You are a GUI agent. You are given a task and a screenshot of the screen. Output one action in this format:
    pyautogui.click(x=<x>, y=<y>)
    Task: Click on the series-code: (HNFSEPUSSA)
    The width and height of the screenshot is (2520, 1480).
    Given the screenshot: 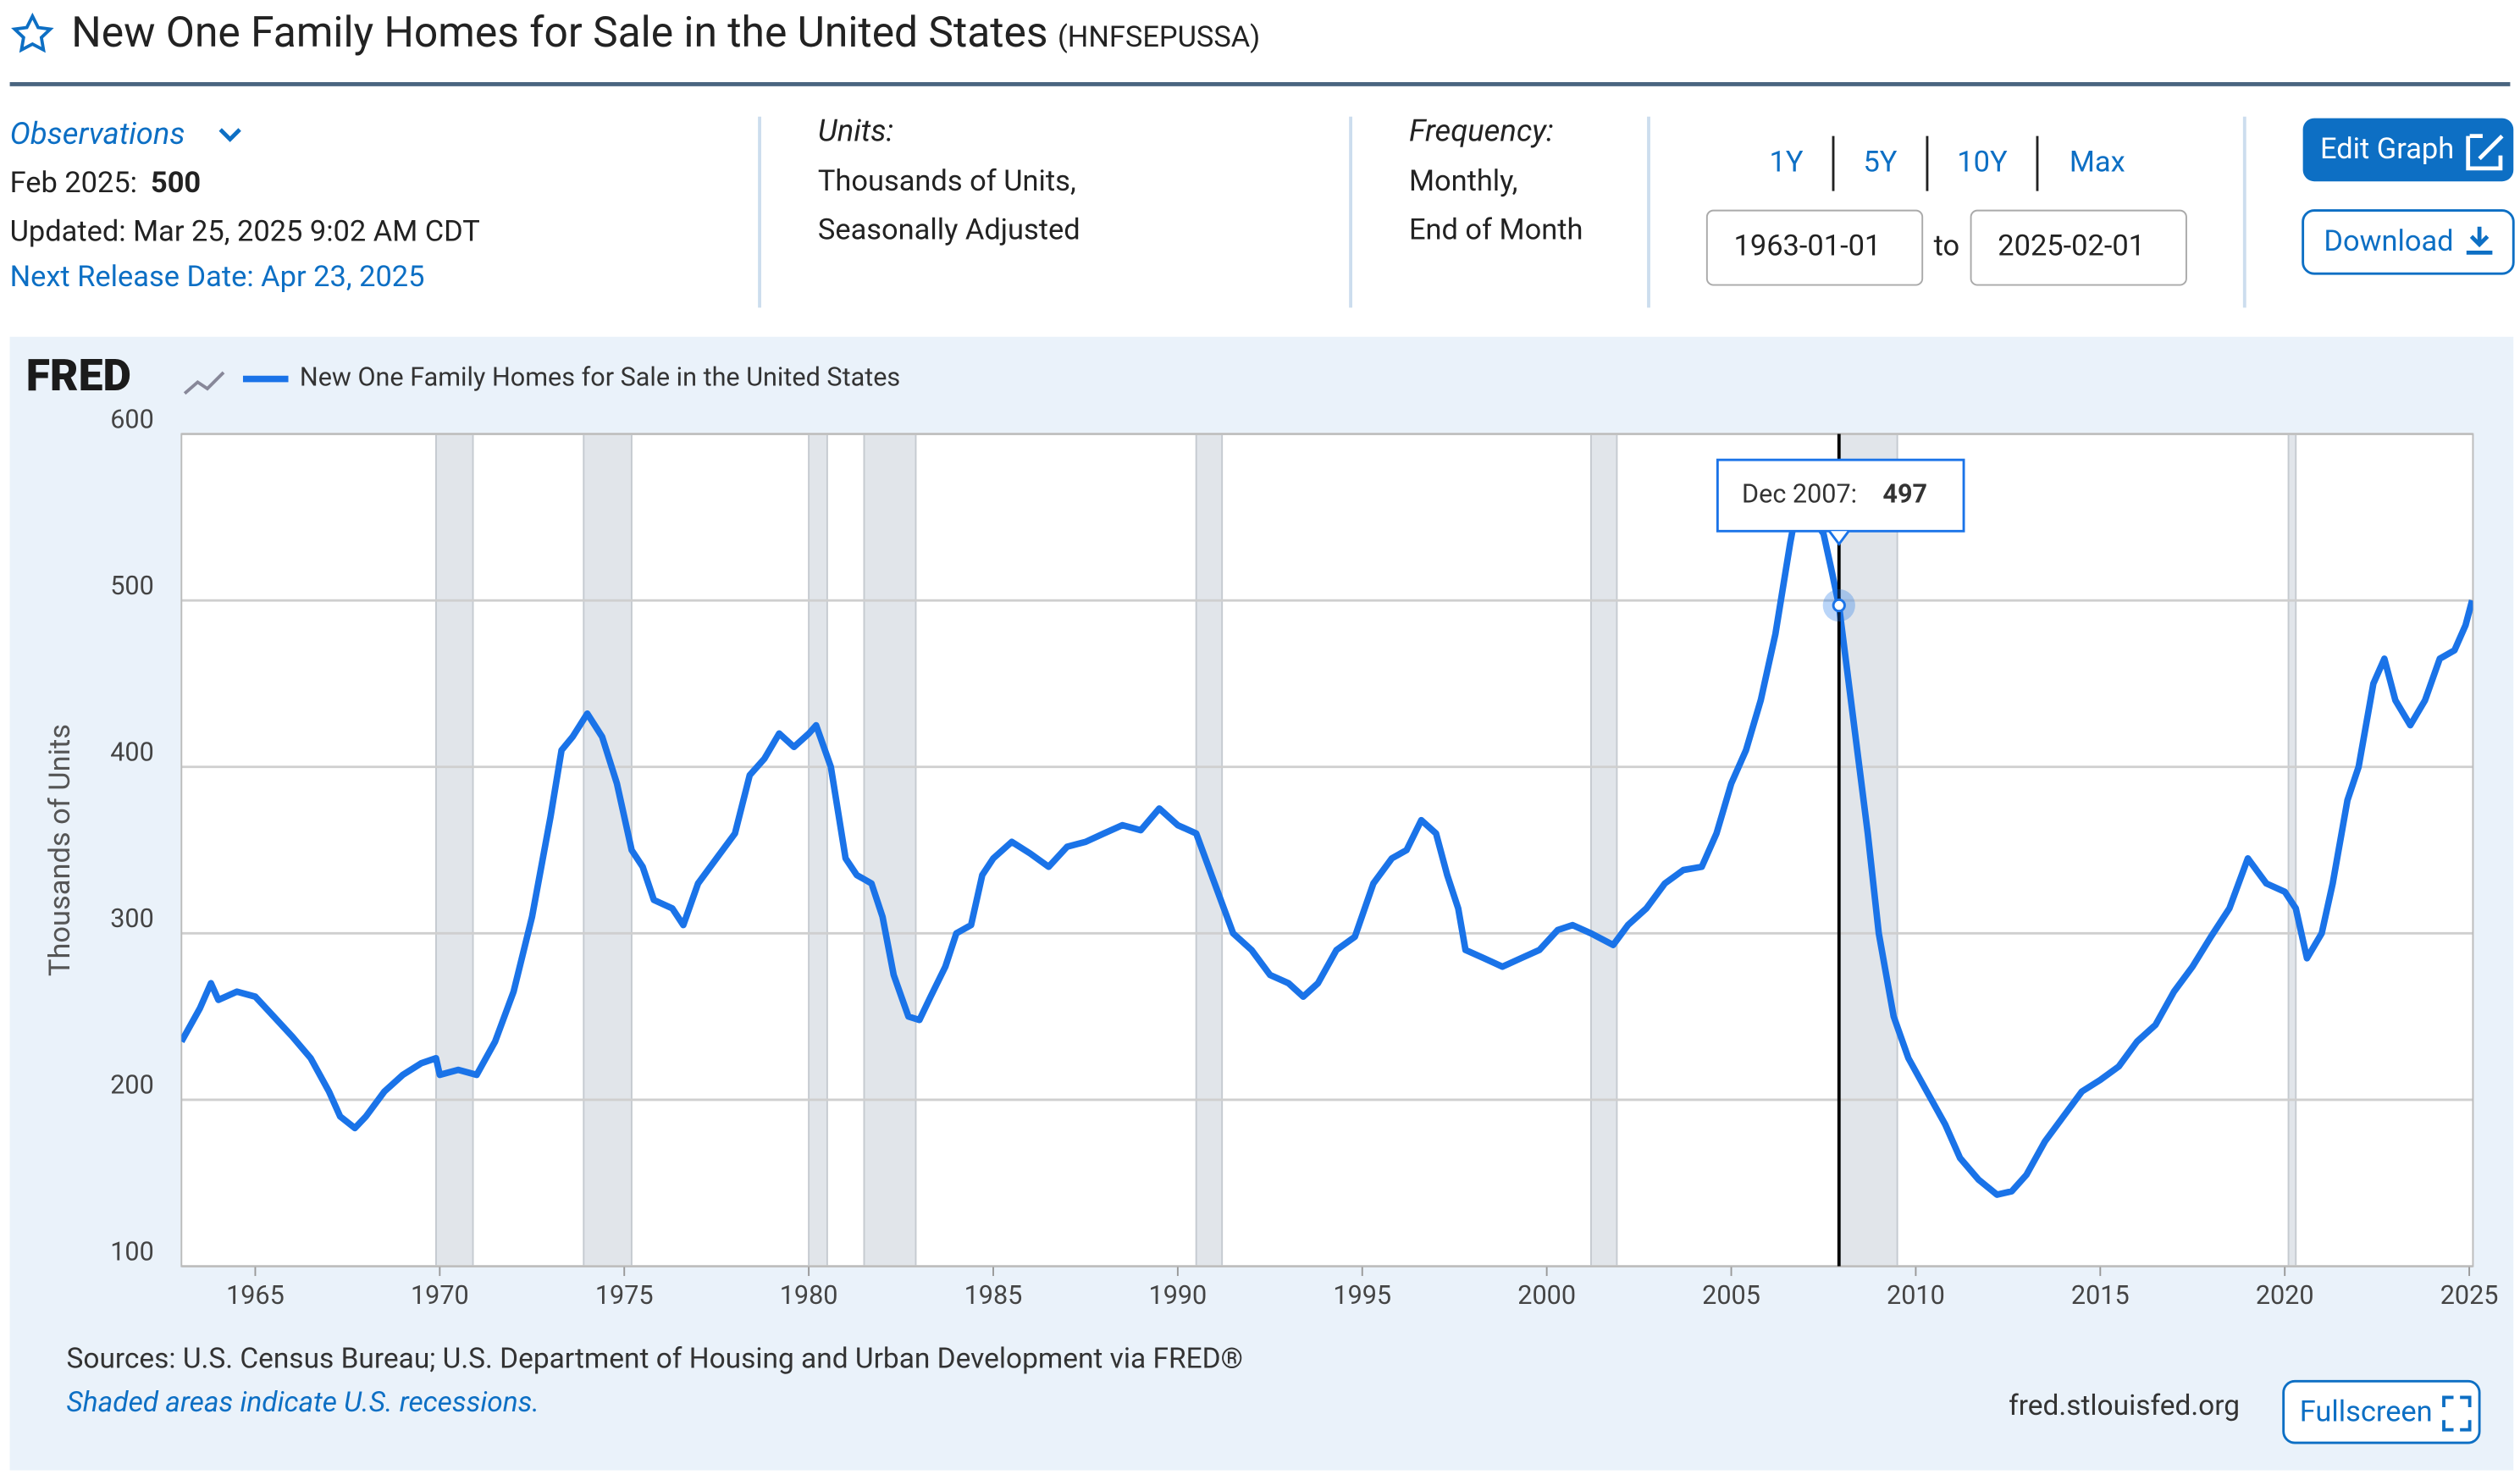 What is the action you would take?
    pyautogui.click(x=1159, y=37)
    